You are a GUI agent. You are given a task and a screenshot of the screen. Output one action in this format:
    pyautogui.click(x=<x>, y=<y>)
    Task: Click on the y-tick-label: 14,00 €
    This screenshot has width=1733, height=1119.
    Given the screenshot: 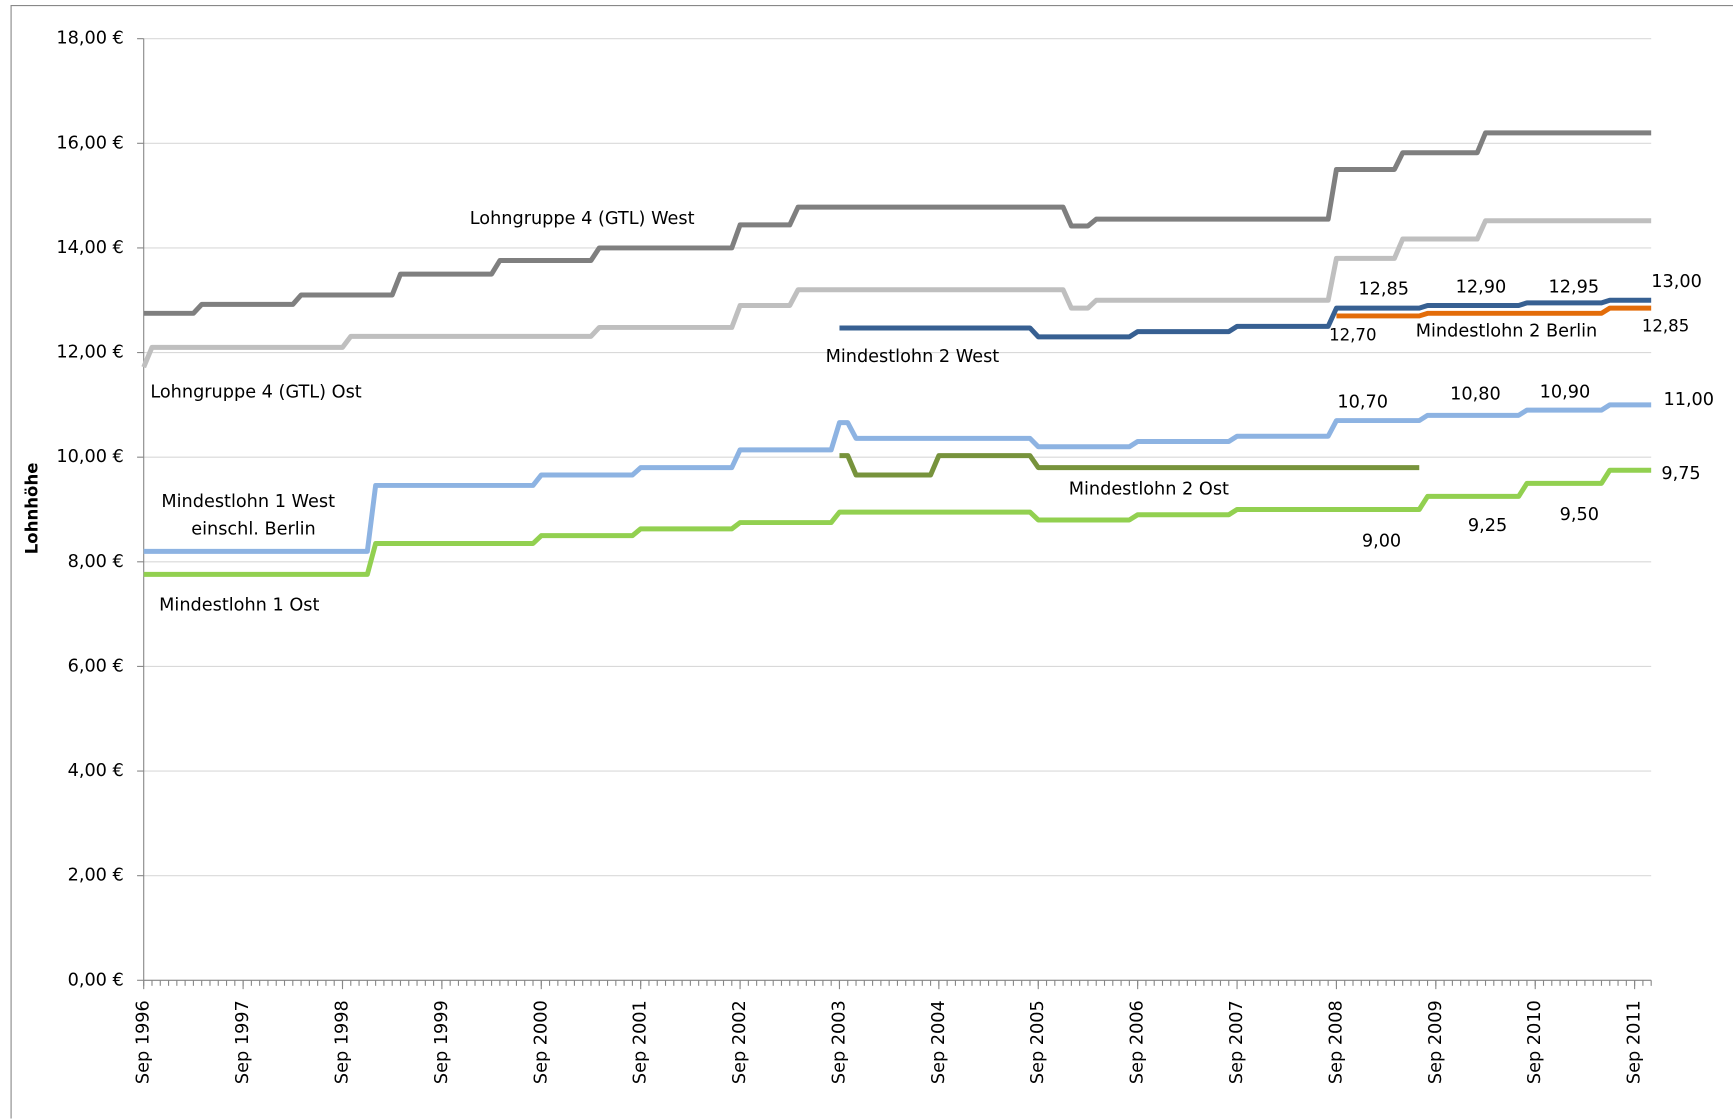 What is the action you would take?
    pyautogui.click(x=89, y=248)
    